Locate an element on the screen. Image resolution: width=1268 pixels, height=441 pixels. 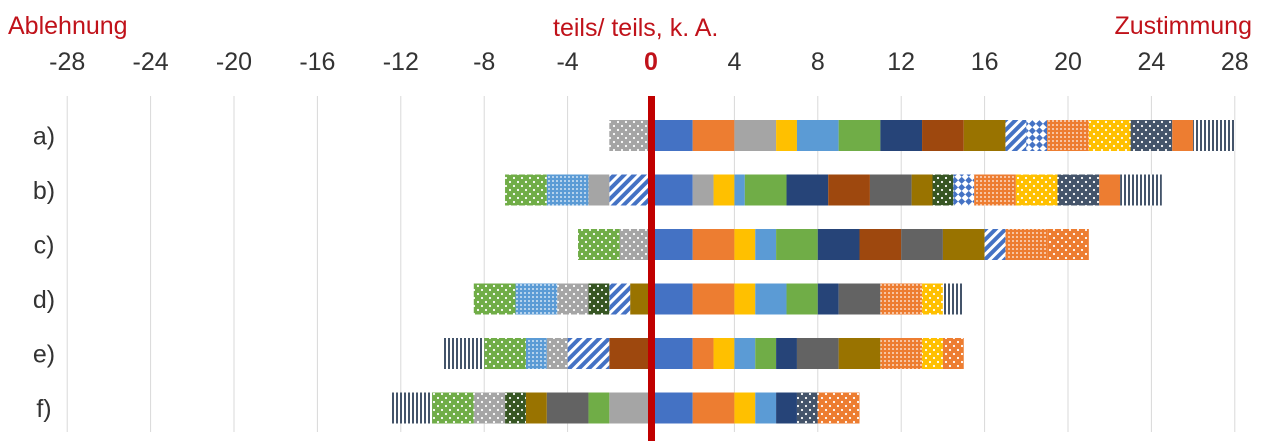
x-tick-label: -28 is located at coordinates (67, 62).